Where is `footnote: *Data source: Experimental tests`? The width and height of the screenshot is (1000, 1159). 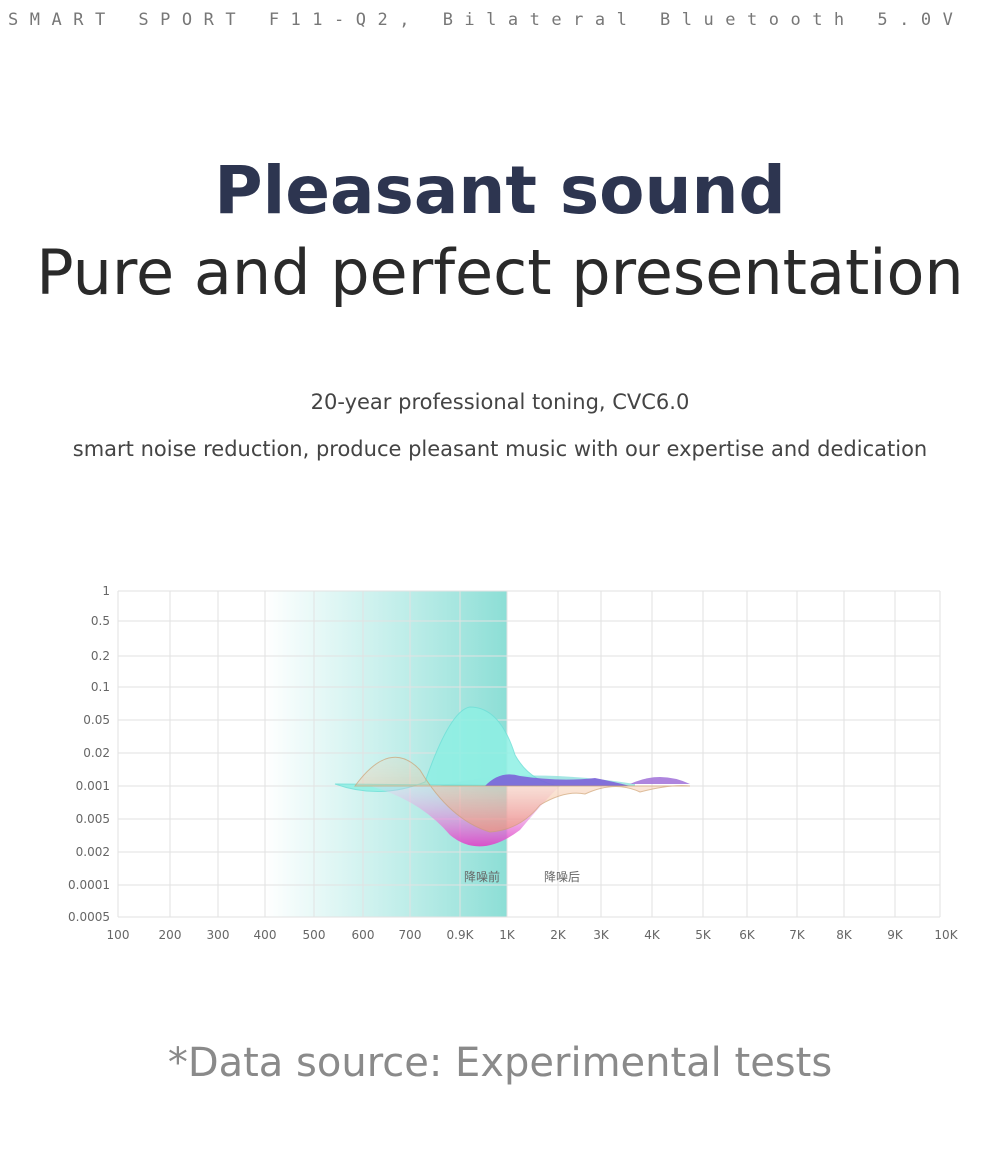
footnote: *Data source: Experimental tests is located at coordinates (500, 1063).